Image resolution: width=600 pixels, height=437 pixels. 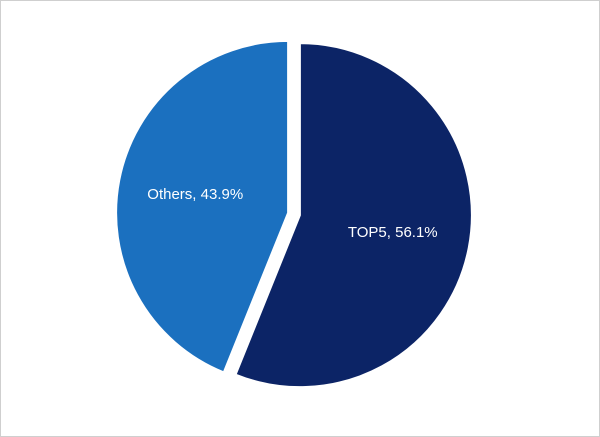 What do you see at coordinates (393, 232) in the screenshot?
I see `data-label: TOP5, 56.1%` at bounding box center [393, 232].